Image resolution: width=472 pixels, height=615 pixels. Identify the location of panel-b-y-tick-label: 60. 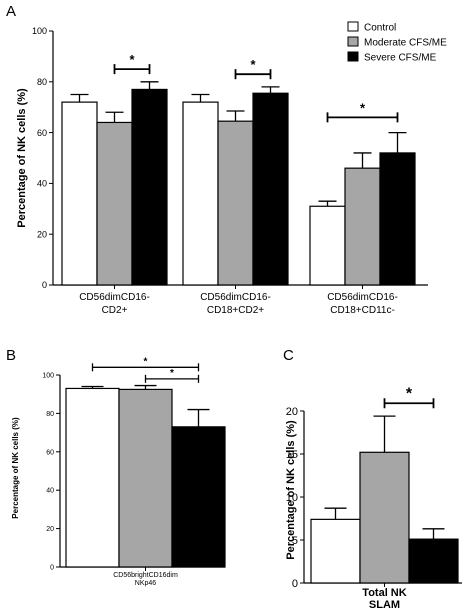
(50, 452).